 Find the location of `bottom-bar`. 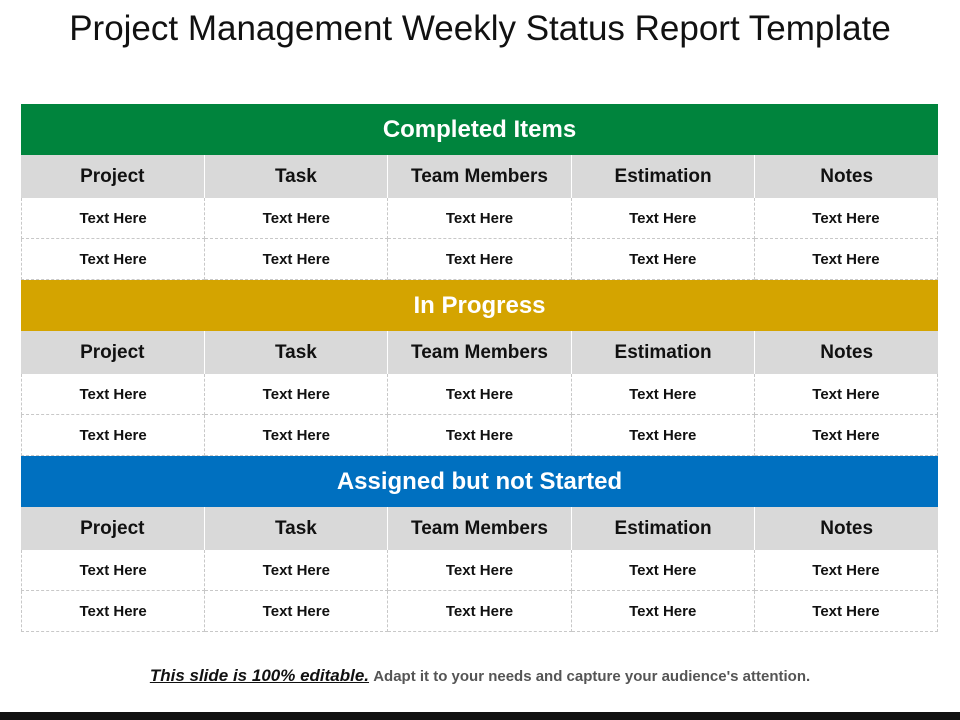

bottom-bar is located at coordinates (480, 716).